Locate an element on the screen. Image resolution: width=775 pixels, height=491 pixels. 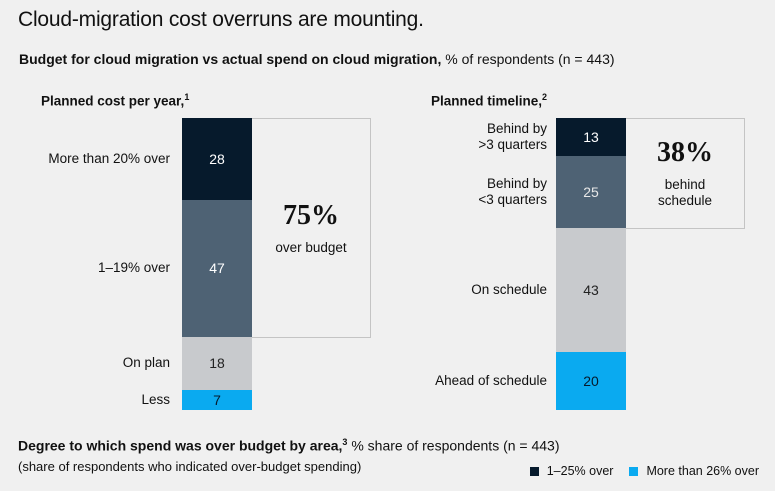
data-label: 20 is located at coordinates (591, 381).